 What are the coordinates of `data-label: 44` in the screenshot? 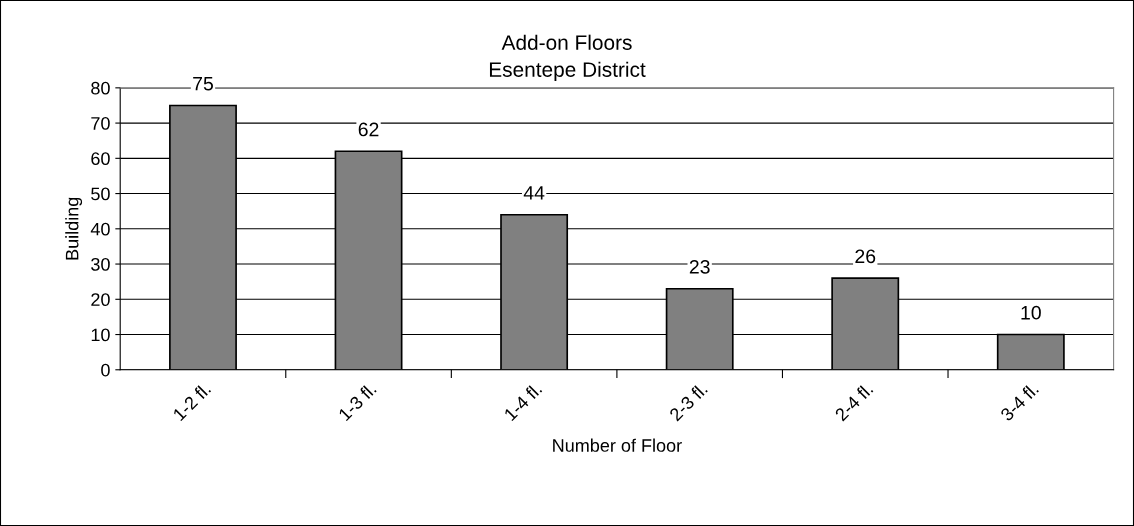 It's located at (534, 193).